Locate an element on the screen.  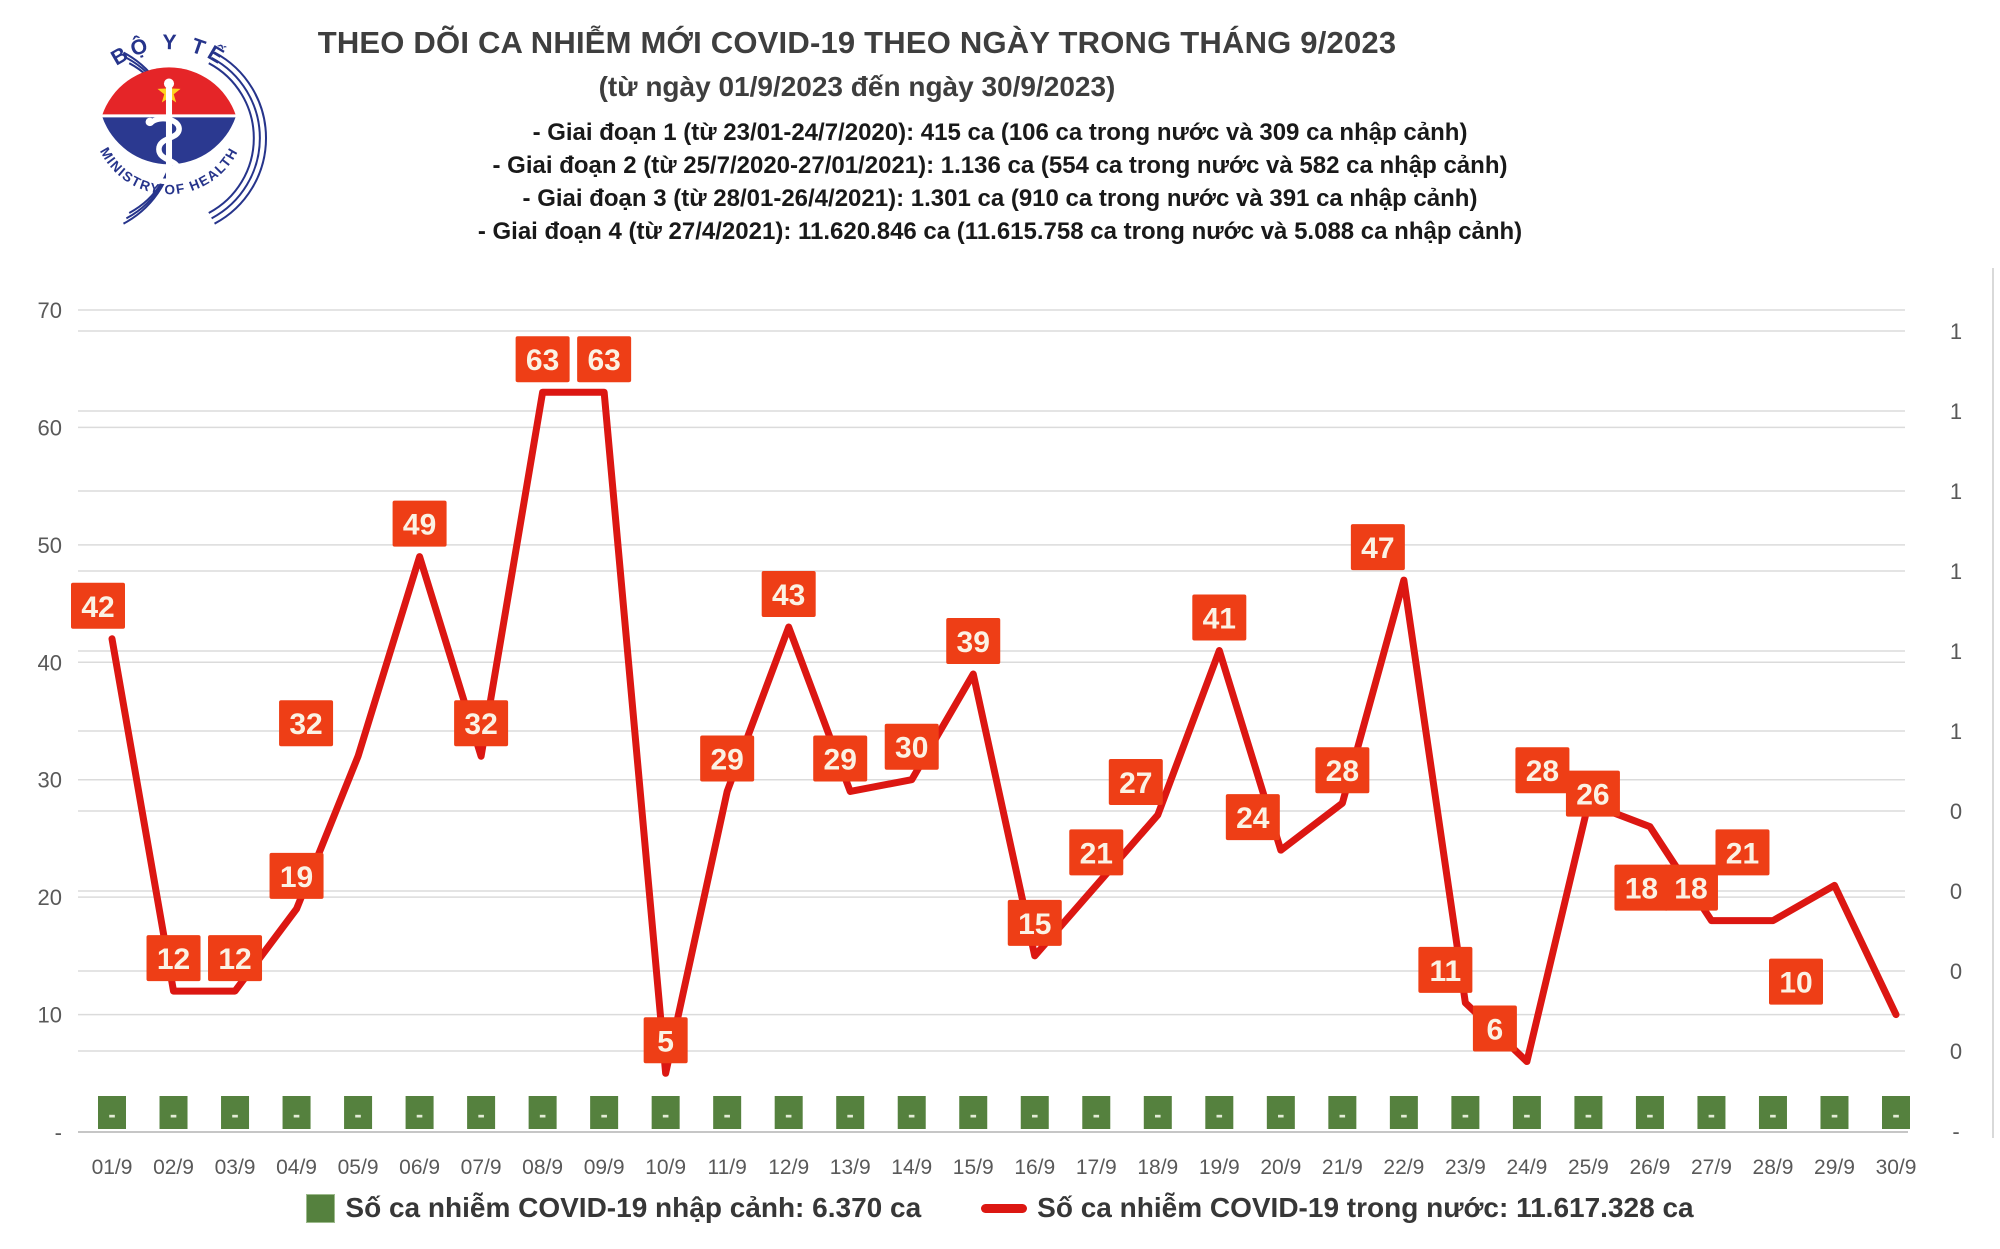
x-axis-date-label: 09/9 is located at coordinates (604, 1167).